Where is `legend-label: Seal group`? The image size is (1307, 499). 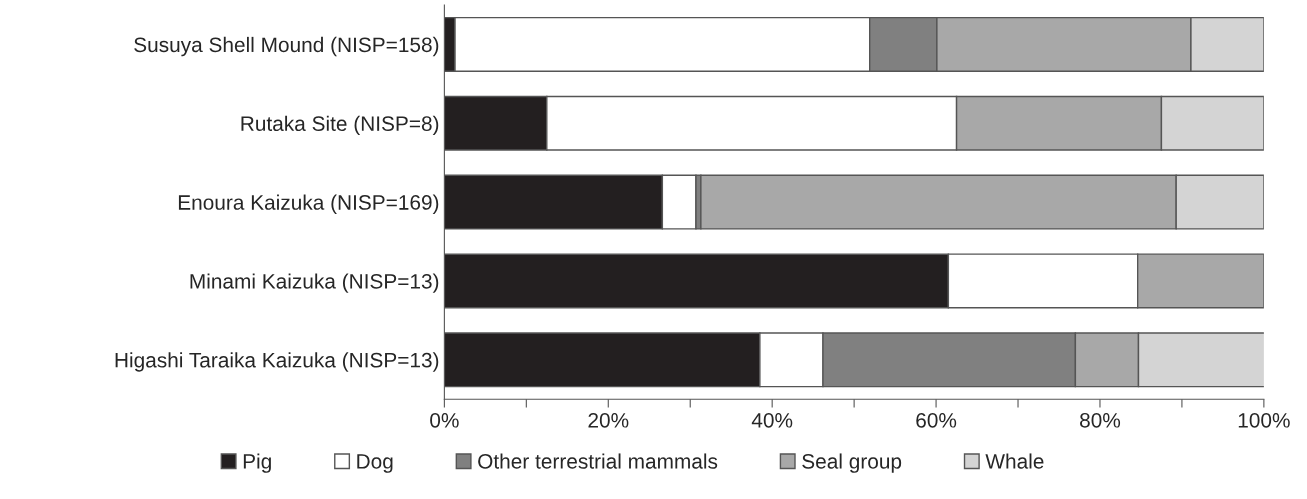
legend-label: Seal group is located at coordinates (852, 463).